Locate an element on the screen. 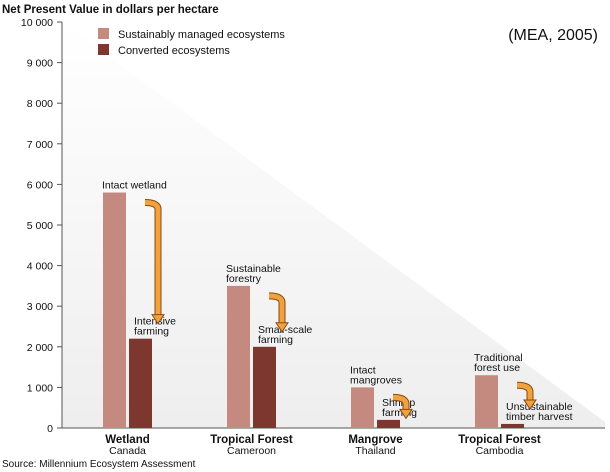 Image resolution: width=610 pixels, height=472 pixels. y-tick-label: 1 000 is located at coordinates (40, 388).